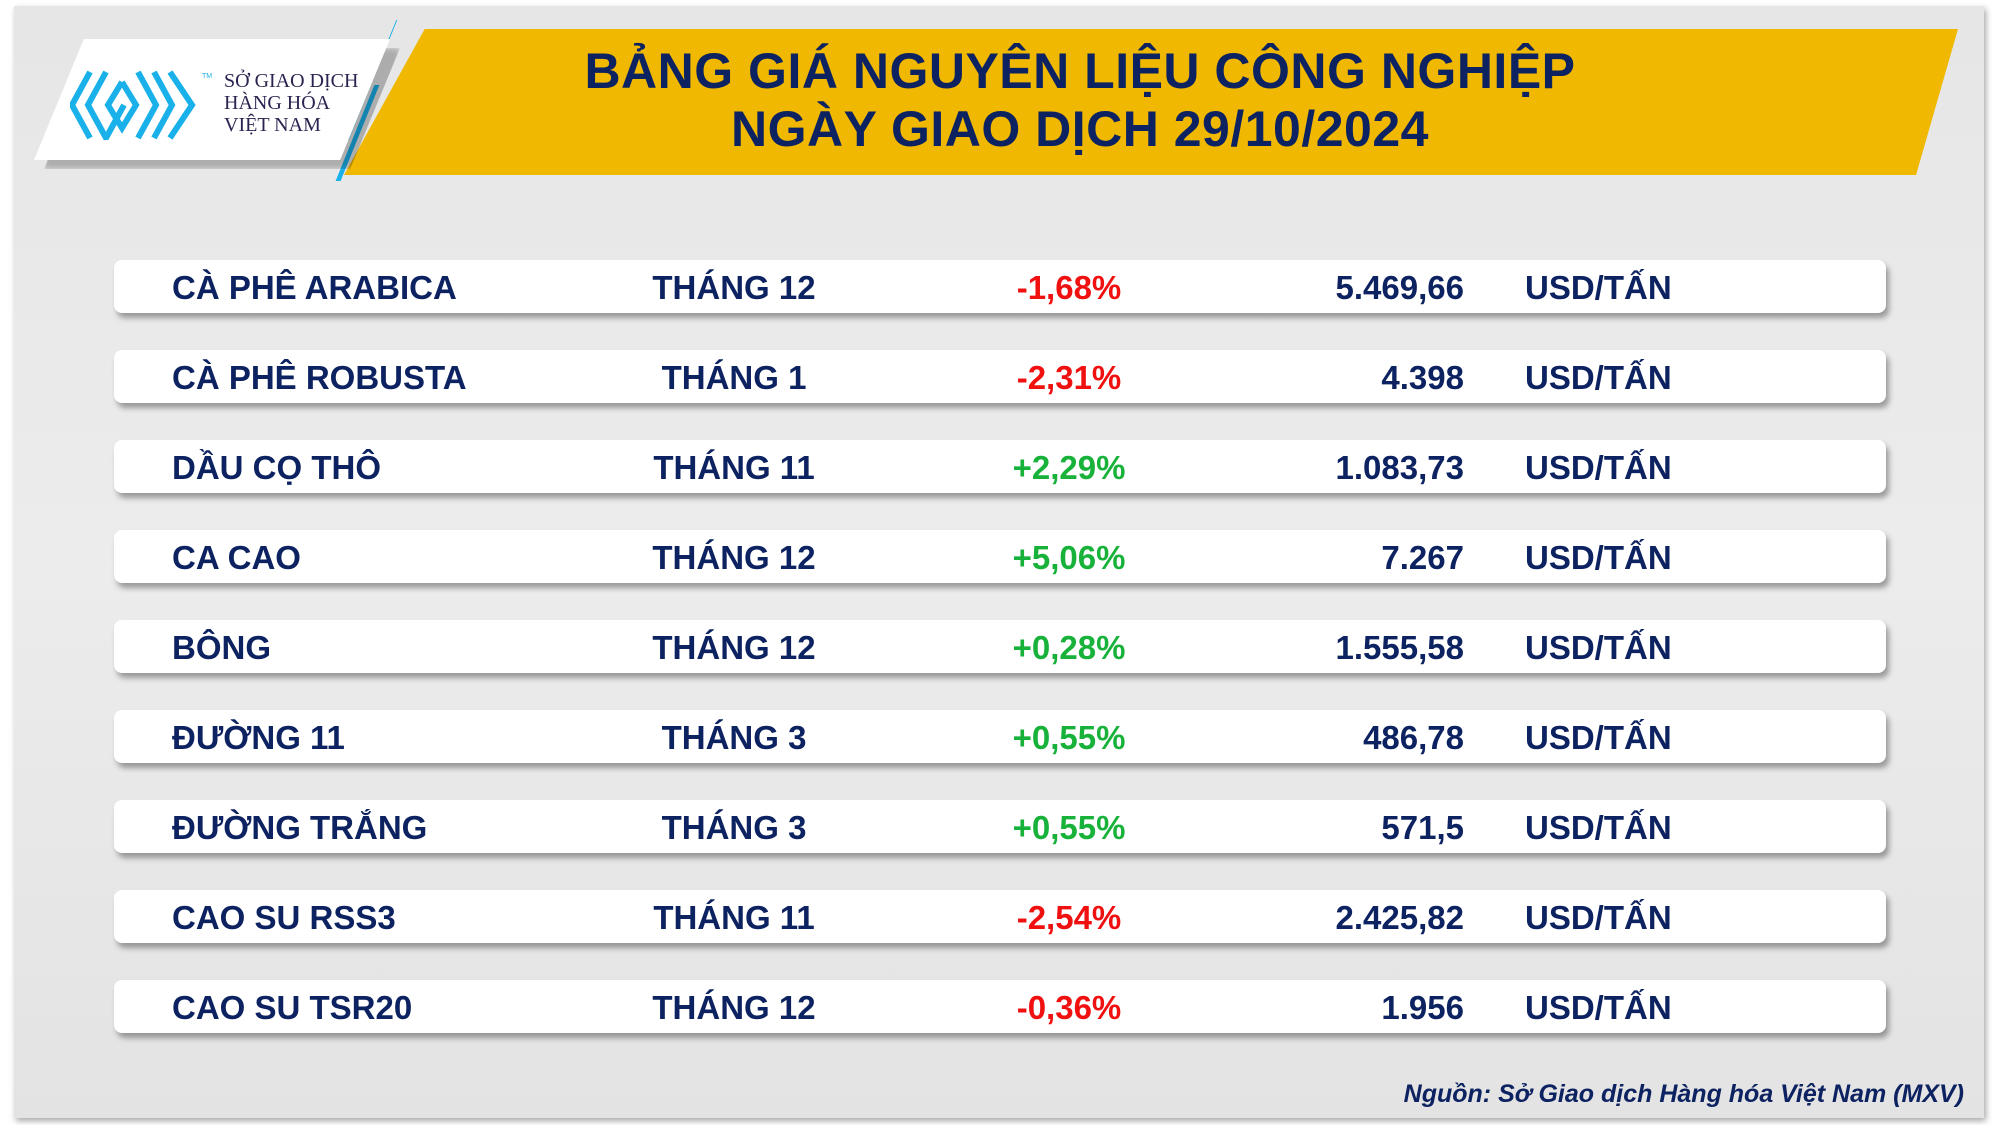 The width and height of the screenshot is (2000, 1125). Describe the element at coordinates (1399, 287) in the screenshot. I see `price-value: 5.469,66` at that location.